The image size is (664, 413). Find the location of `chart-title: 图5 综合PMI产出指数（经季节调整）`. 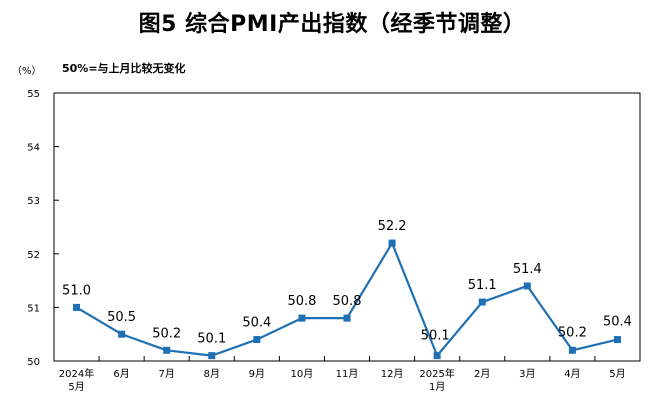

chart-title: 图5 综合PMI产出指数（经季节调整） is located at coordinates (332, 24).